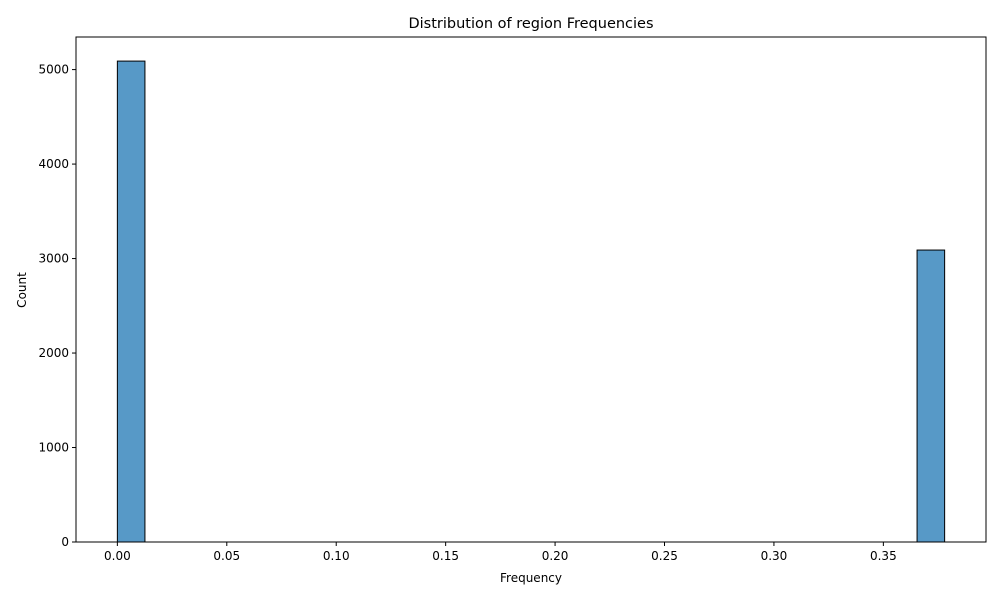  What do you see at coordinates (500, 552) in the screenshot?
I see `x-axis-ticks: 0.00 0.05 0.10 0.15 0.20 0.25 0.30 0.35` at bounding box center [500, 552].